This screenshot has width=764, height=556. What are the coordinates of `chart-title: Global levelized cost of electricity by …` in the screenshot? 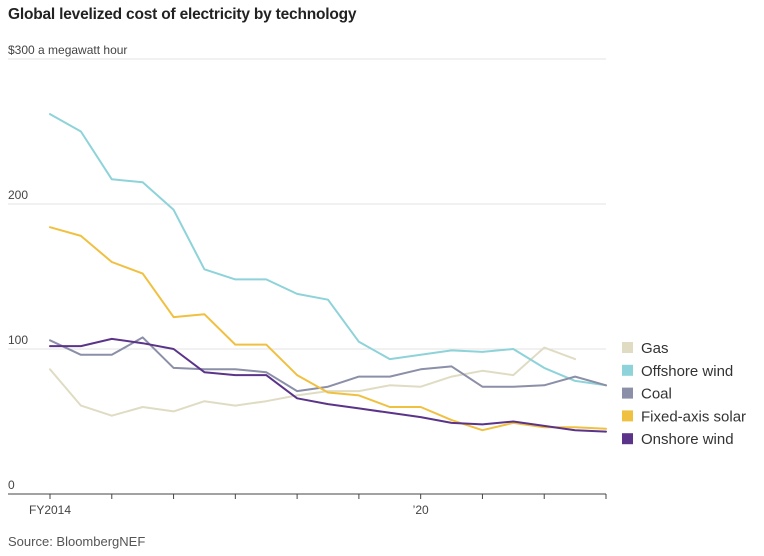 It's located at (182, 14).